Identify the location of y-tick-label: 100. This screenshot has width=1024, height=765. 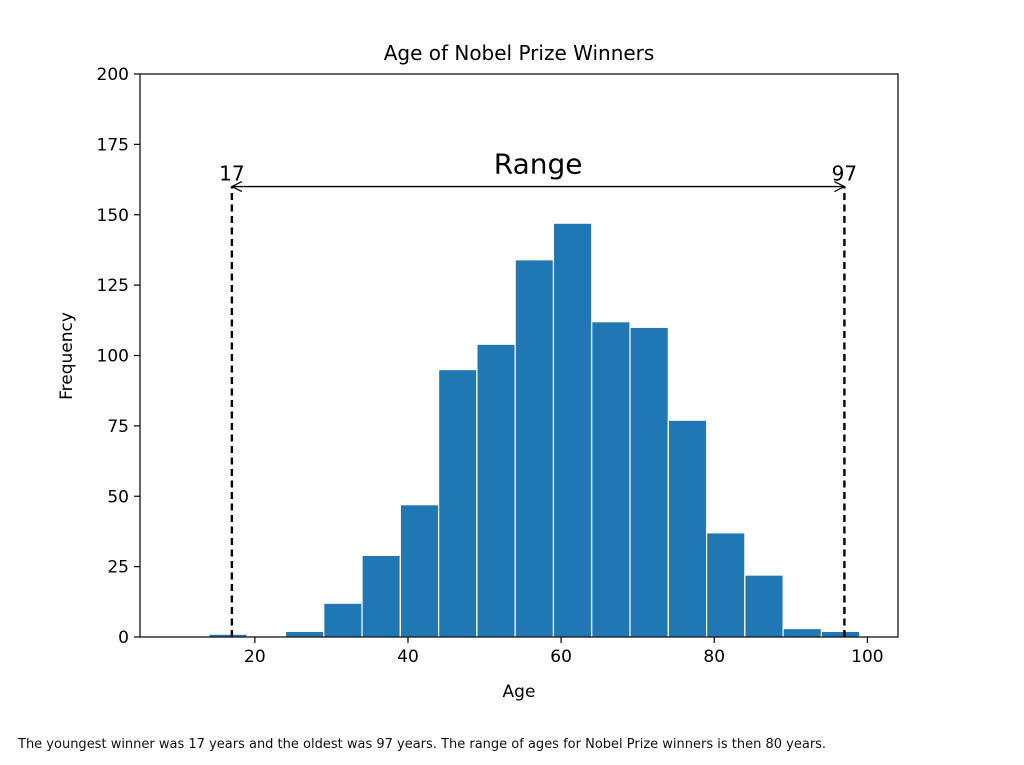
(113, 357).